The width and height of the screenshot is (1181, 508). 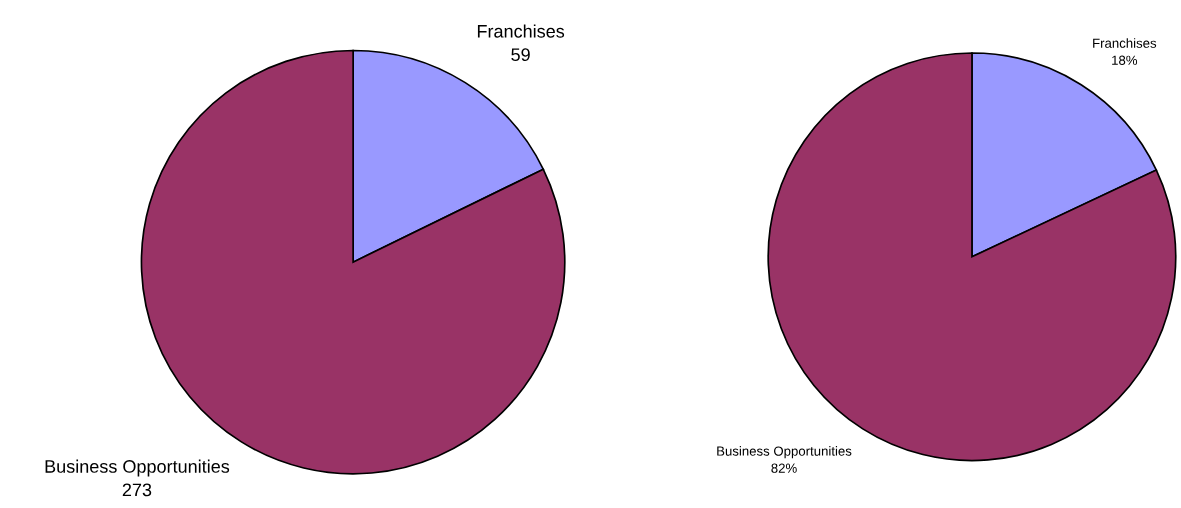 I want to click on data-label: 18%, so click(x=1125, y=60).